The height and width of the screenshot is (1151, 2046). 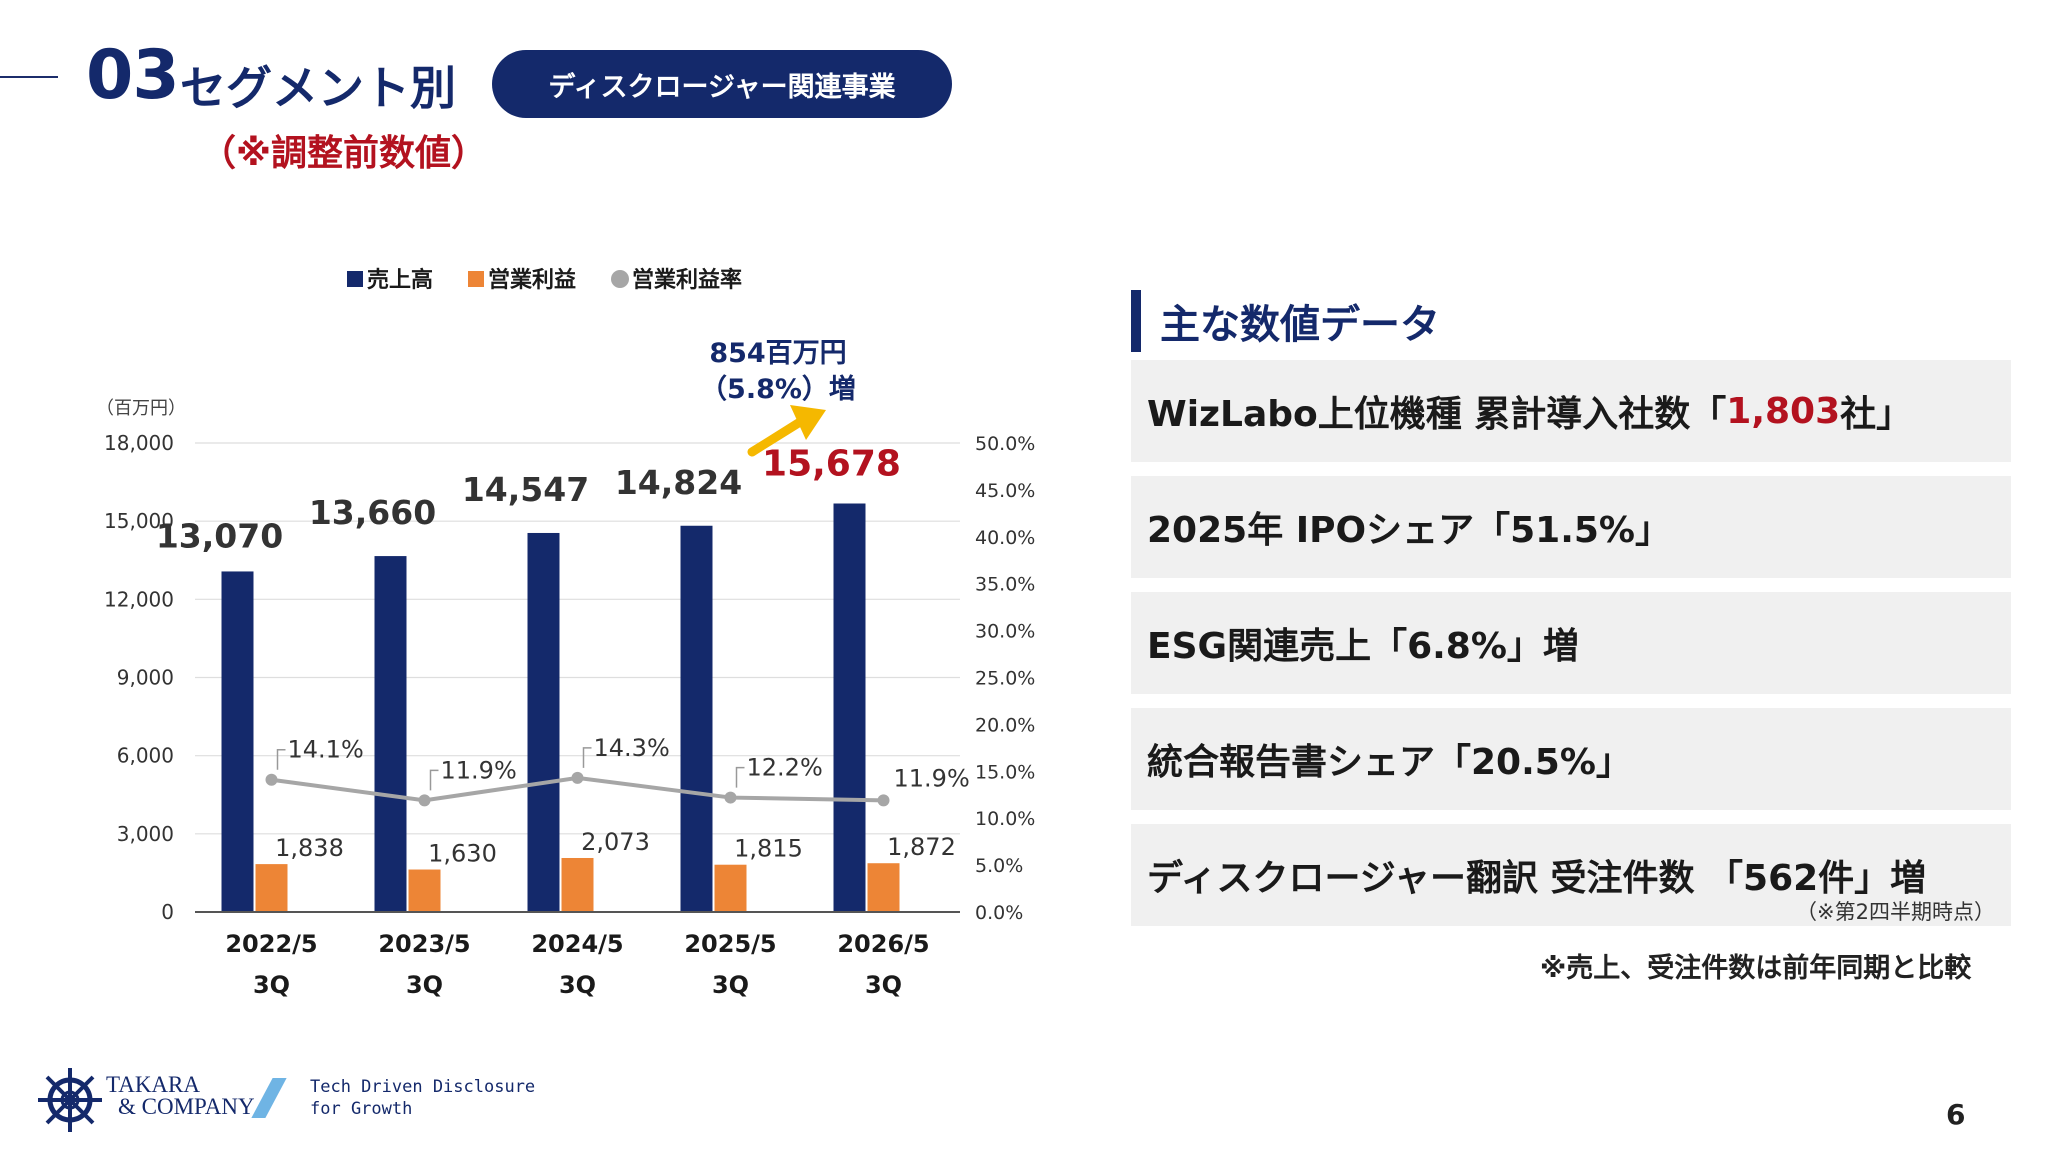 I want to click on key-figure-2: 2025年 IPOシェア「51.5%」, so click(x=1571, y=527).